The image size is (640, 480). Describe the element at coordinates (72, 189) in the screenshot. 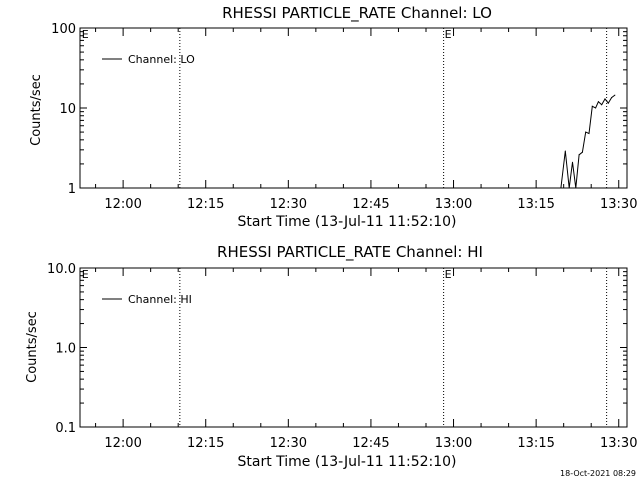

I see `y-tick-label: 1` at that location.